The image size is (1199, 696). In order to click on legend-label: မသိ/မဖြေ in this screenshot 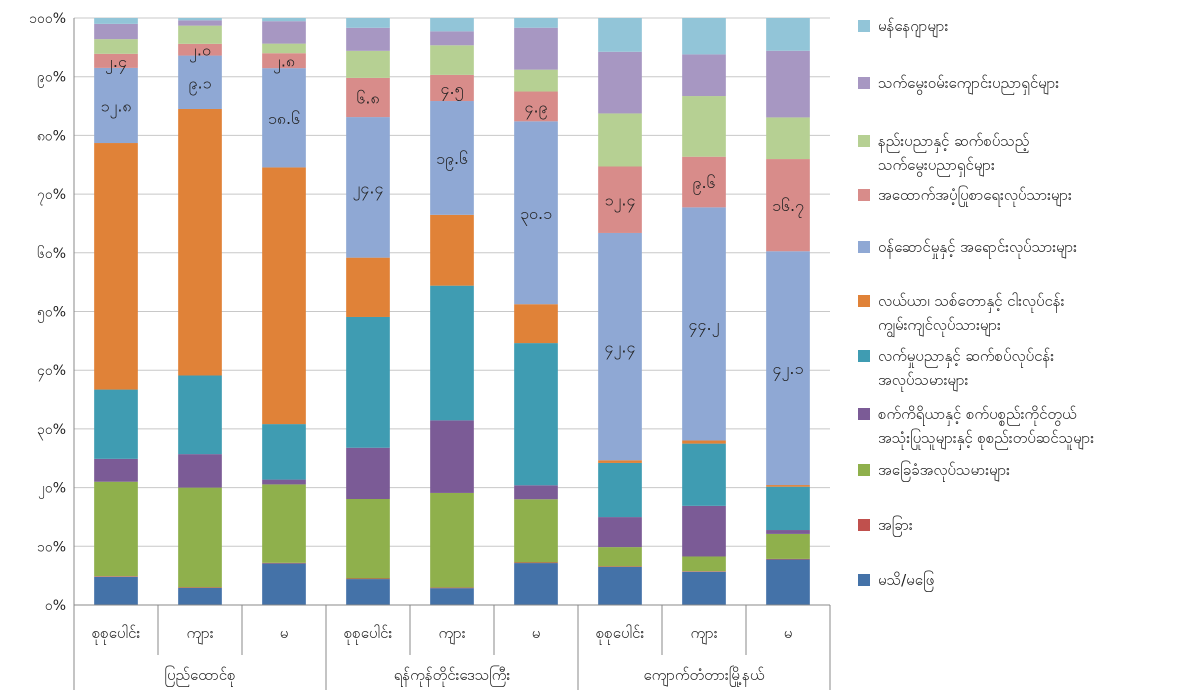, I will do `click(906, 580)`.